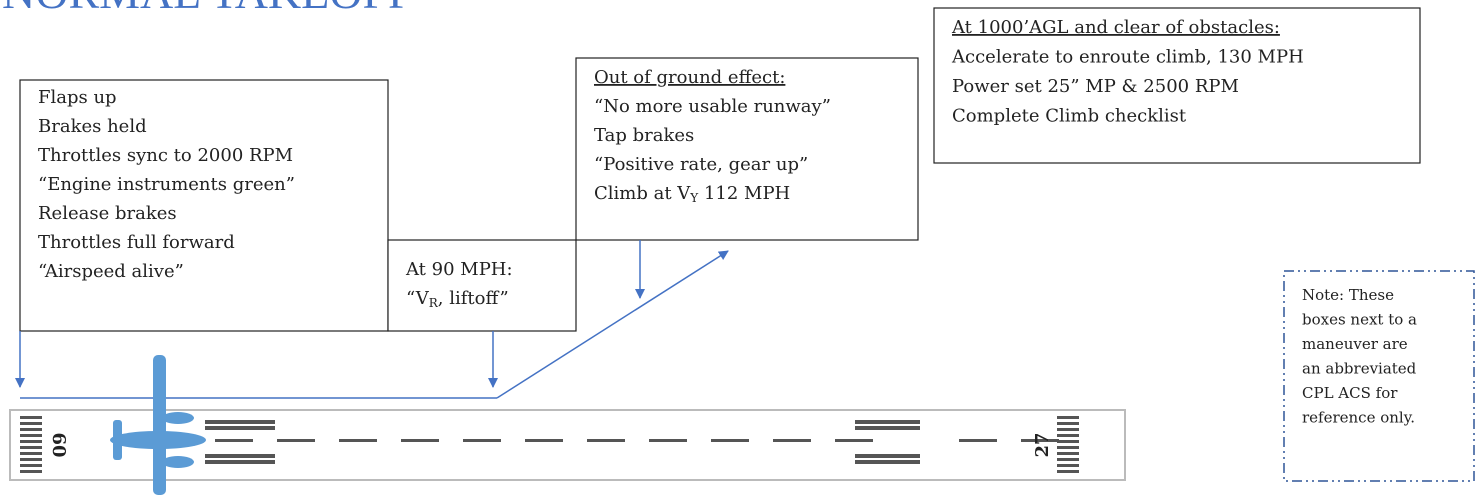 The image size is (1476, 503). What do you see at coordinates (77, 97) in the screenshot?
I see `box-line: Flaps up` at bounding box center [77, 97].